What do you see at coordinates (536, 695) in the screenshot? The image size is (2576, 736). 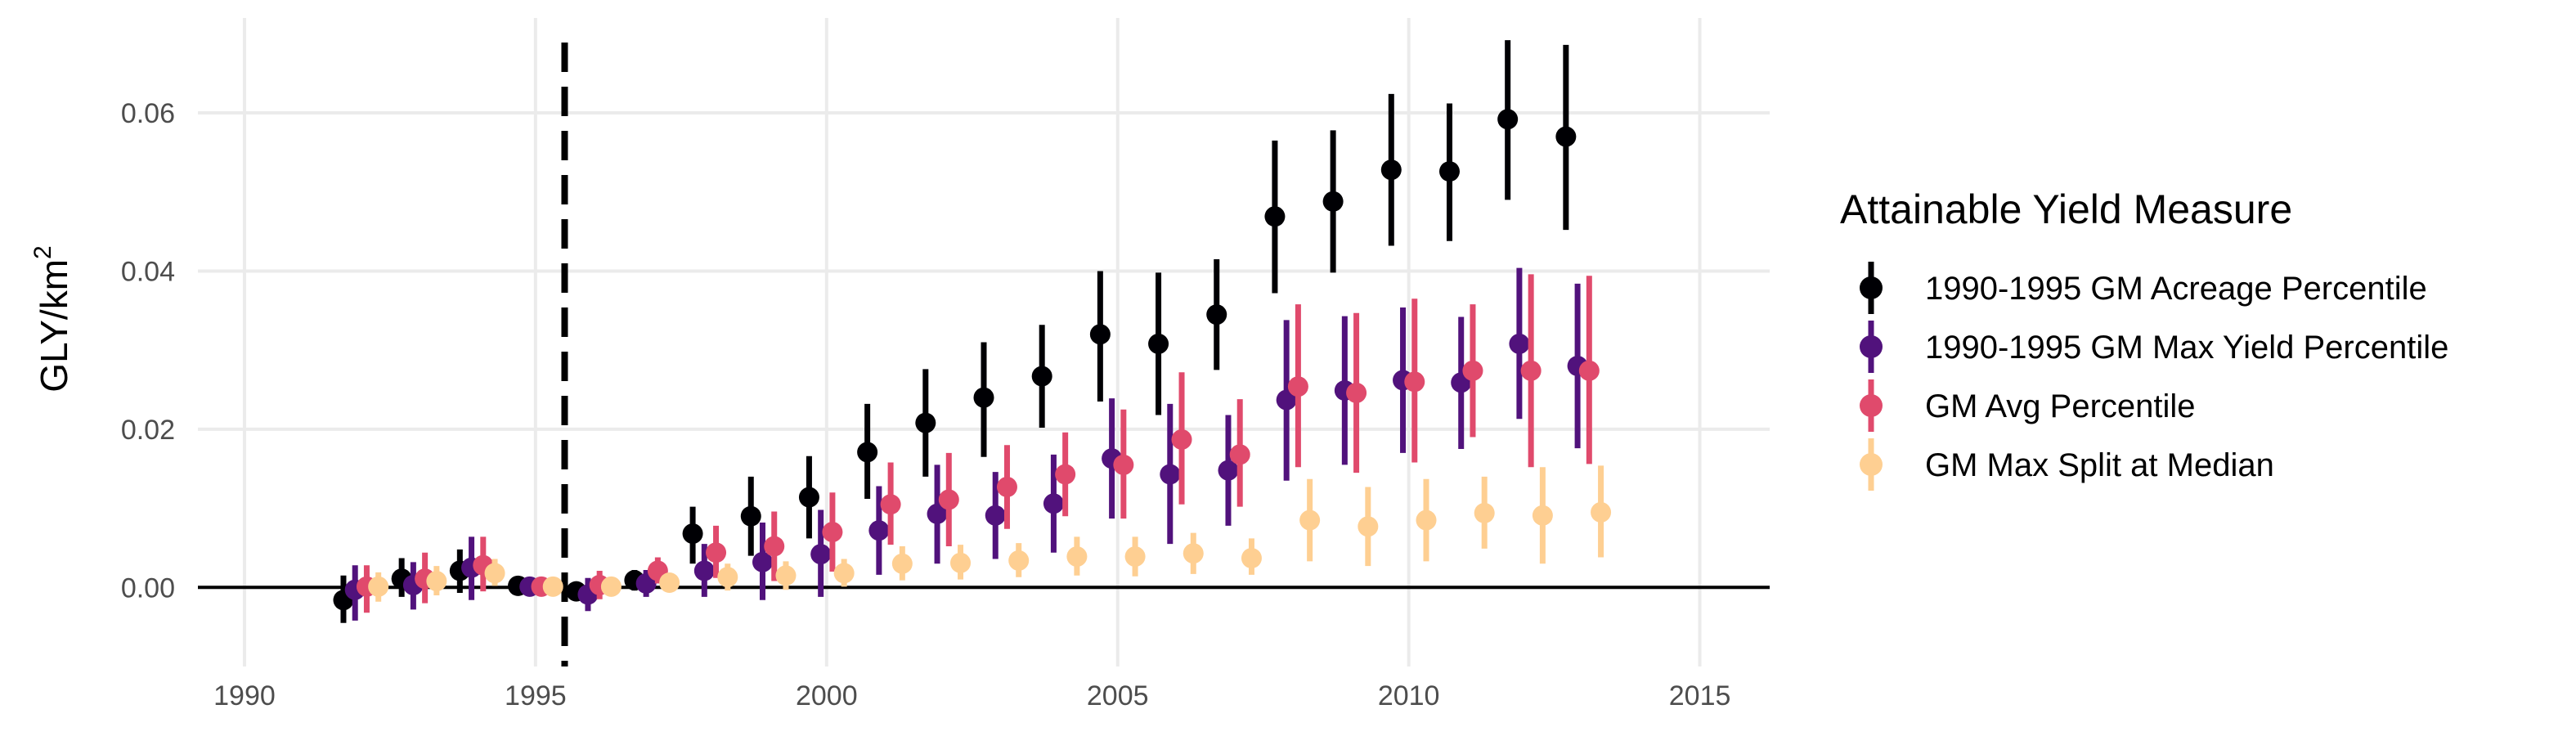 I see `x-tick-label-1995: 1995` at bounding box center [536, 695].